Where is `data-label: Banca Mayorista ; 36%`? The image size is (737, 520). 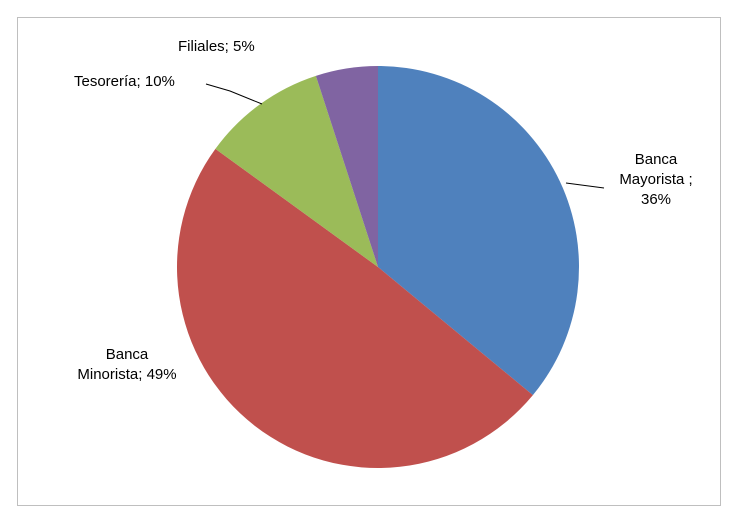 data-label: Banca Mayorista ; 36% is located at coordinates (656, 179).